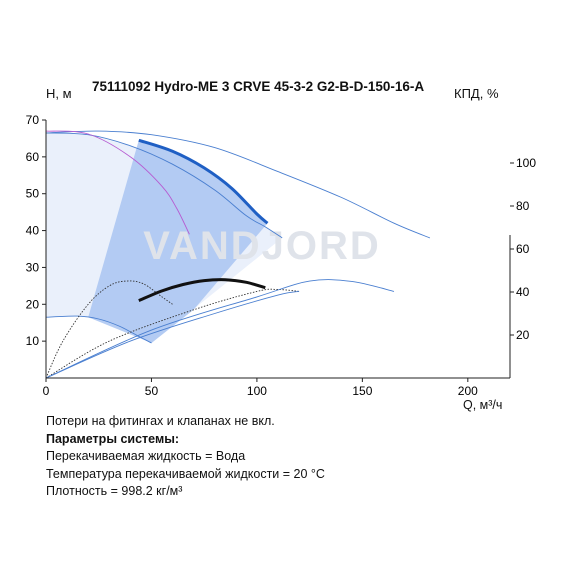 Image resolution: width=570 pixels, height=570 pixels. What do you see at coordinates (476, 93) in the screenshot?
I see `y-axis-right-label: КПД, %` at bounding box center [476, 93].